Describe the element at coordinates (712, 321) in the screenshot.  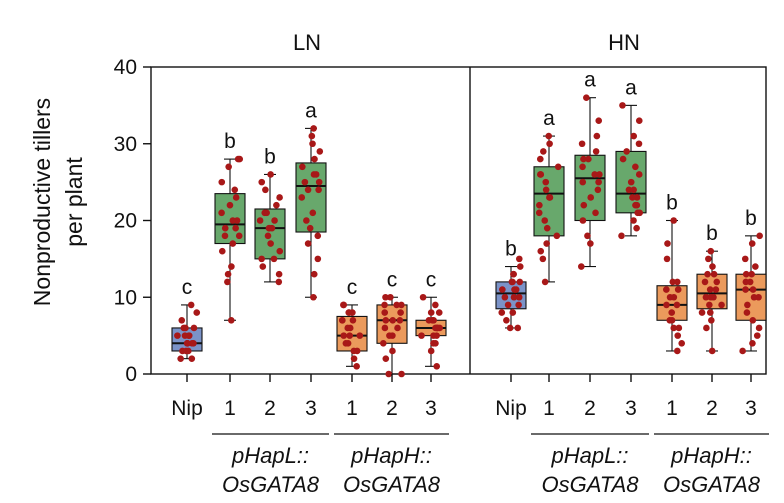
I see `box-hn-5: b2` at that location.